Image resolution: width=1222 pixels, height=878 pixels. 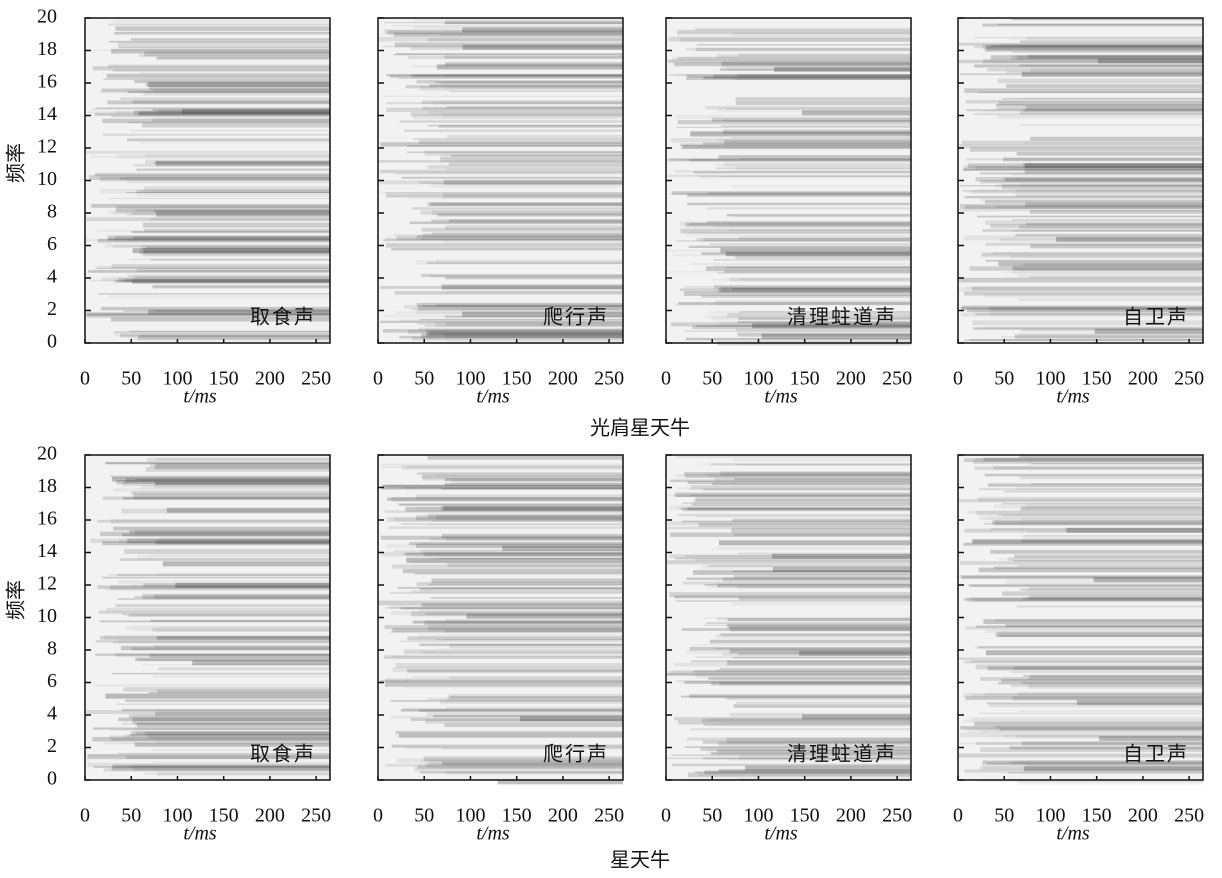 What do you see at coordinates (500, 180) in the screenshot?
I see `spectrogram-background` at bounding box center [500, 180].